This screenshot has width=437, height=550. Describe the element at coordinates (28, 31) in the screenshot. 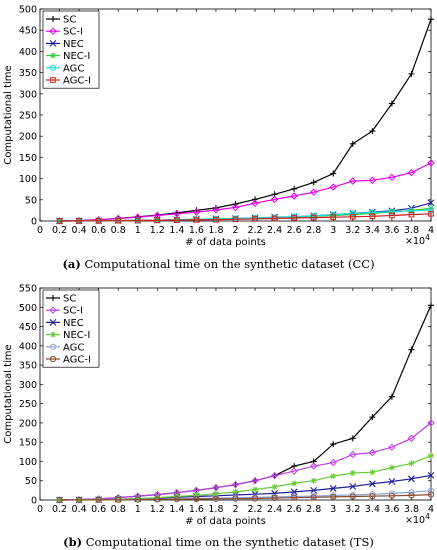

I see `chart-a-y-tick-label: 450` at that location.